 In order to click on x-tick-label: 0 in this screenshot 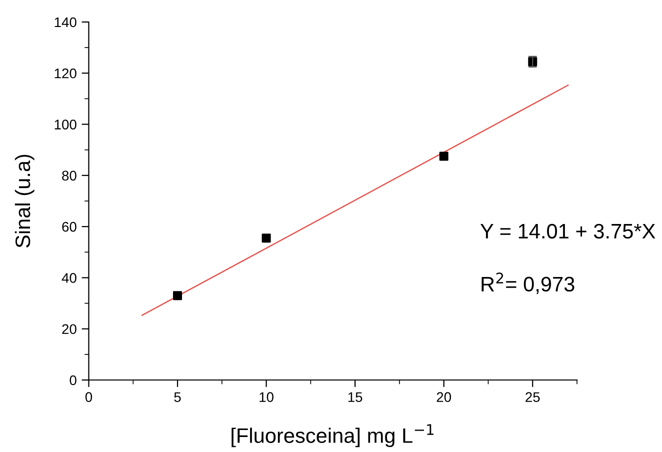, I will do `click(88, 397)`.